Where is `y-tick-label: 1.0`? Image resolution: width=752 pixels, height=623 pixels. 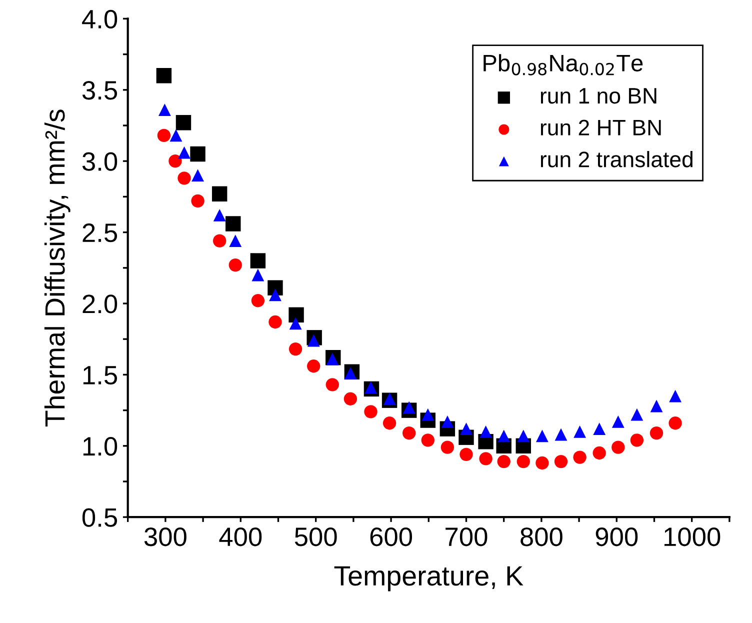
y-tick-label: 1.0 is located at coordinates (100, 446).